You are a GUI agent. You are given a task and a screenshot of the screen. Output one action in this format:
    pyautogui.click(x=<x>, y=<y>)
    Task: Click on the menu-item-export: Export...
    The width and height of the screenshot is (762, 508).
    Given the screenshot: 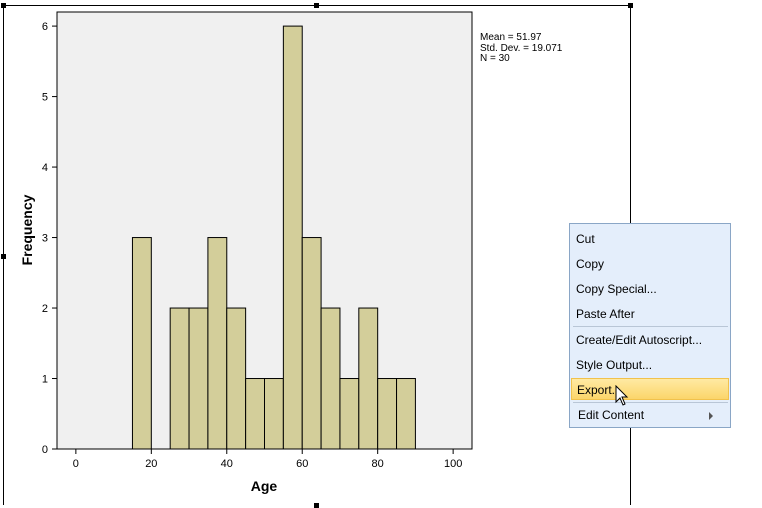 What is the action you would take?
    pyautogui.click(x=650, y=389)
    